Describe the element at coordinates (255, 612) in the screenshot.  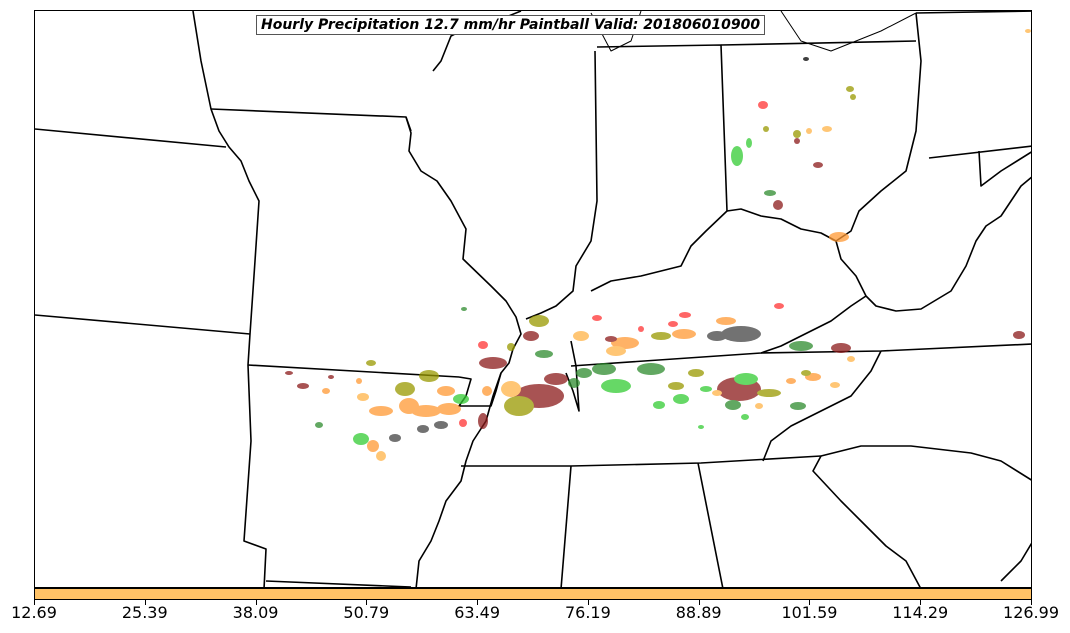
I see `colorbar-tick-label: 38.09` at that location.